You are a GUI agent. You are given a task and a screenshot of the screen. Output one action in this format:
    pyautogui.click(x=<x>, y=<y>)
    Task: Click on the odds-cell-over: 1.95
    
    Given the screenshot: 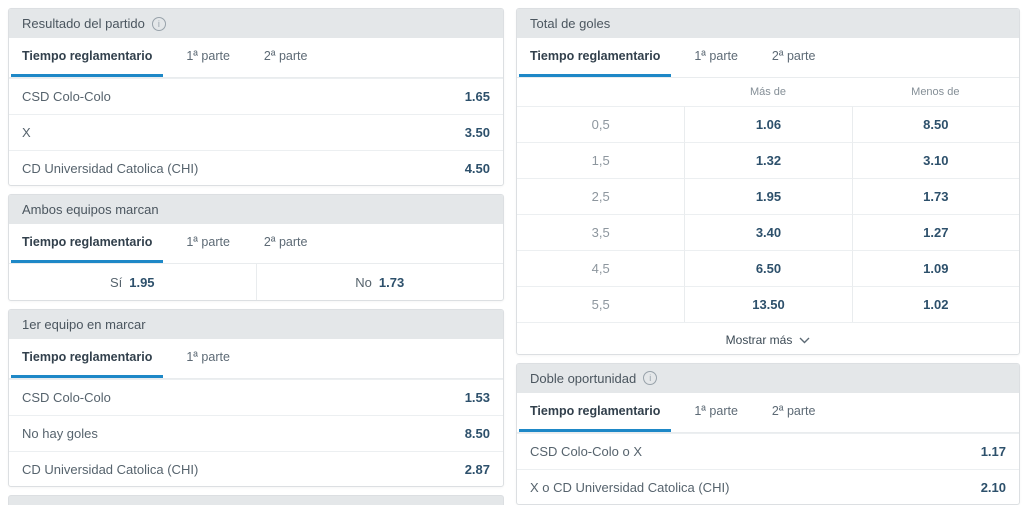 What is the action you would take?
    pyautogui.click(x=768, y=196)
    